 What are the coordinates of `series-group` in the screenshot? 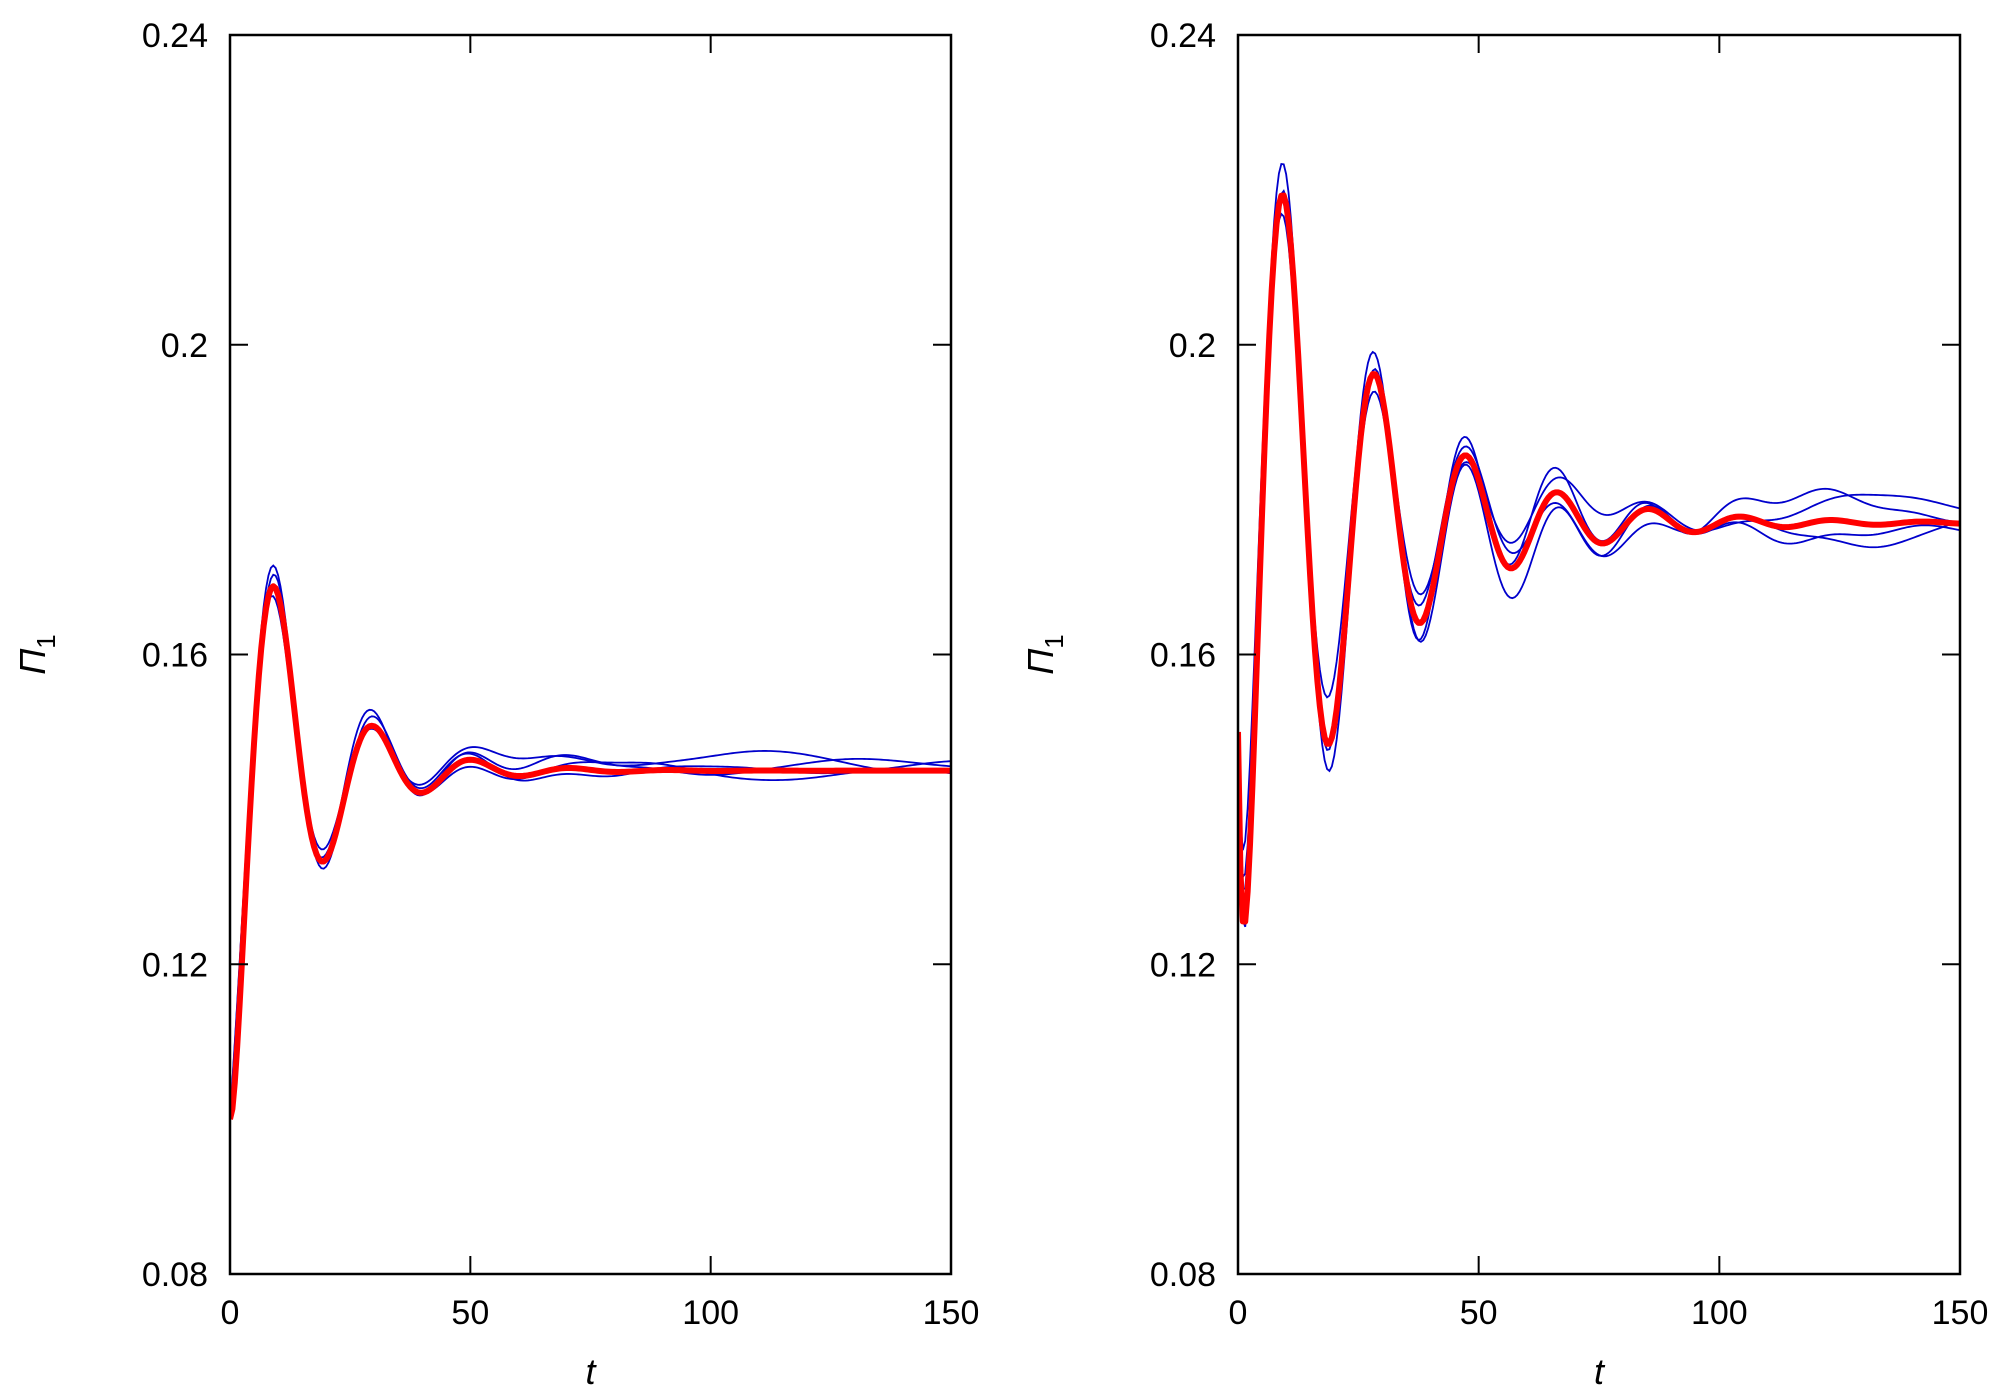 It's located at (590, 842).